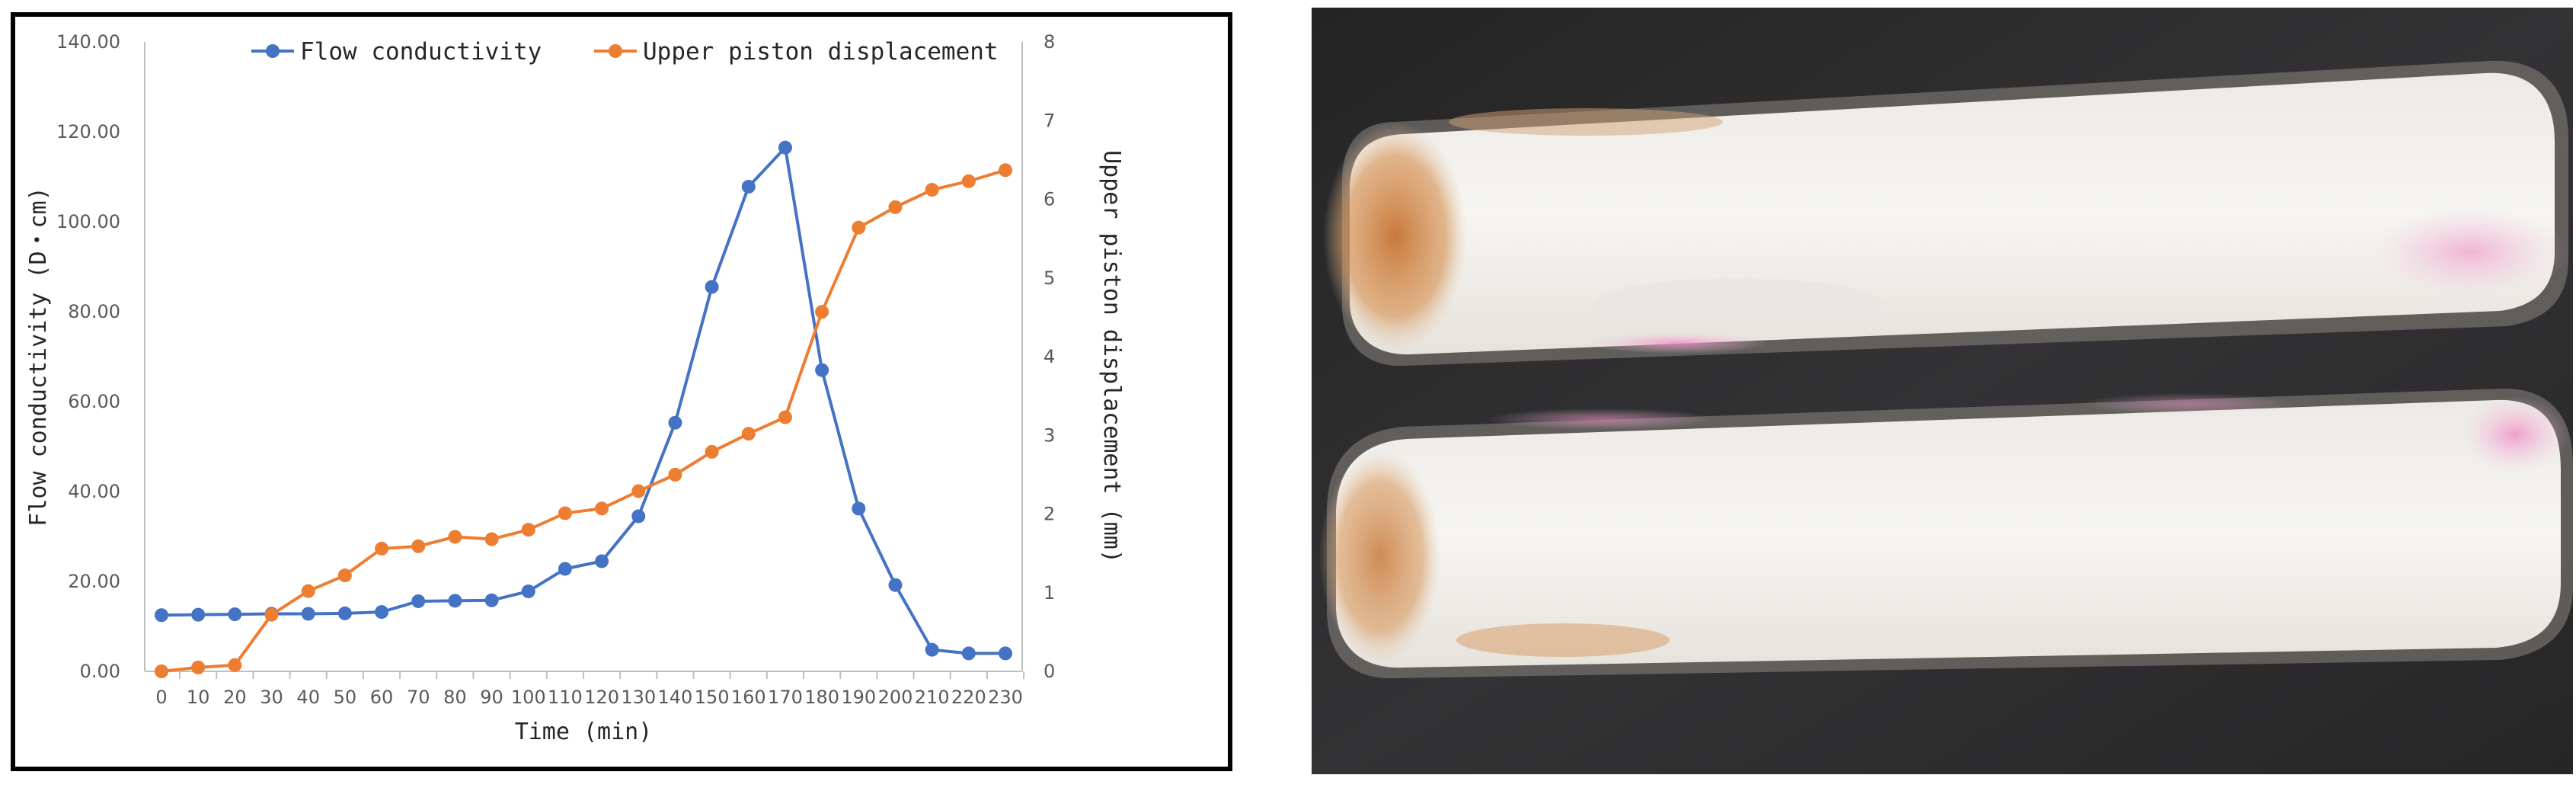 The image size is (2576, 791). What do you see at coordinates (94, 401) in the screenshot?
I see `left-y-tick-label: 60.00` at bounding box center [94, 401].